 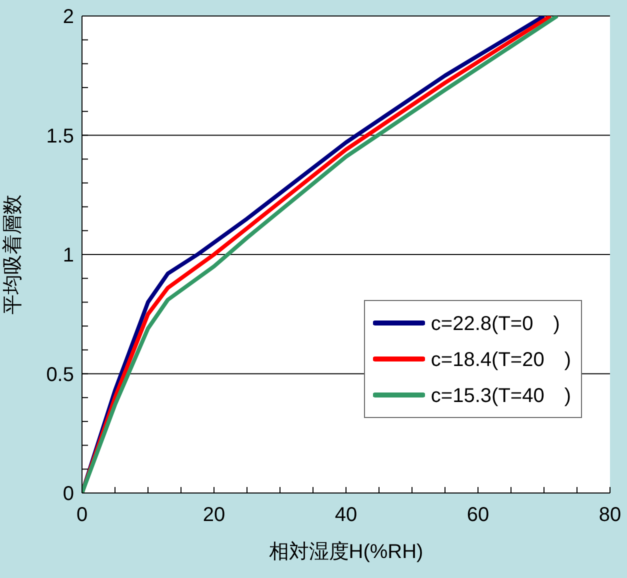 I want to click on x-tick-label: 60, so click(x=478, y=515).